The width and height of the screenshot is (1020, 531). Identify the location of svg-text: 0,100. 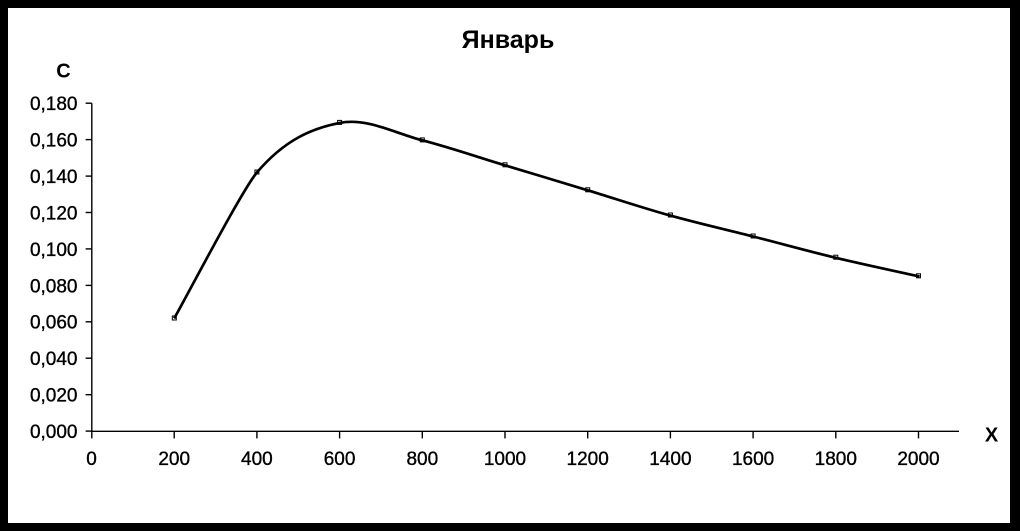
(54, 250).